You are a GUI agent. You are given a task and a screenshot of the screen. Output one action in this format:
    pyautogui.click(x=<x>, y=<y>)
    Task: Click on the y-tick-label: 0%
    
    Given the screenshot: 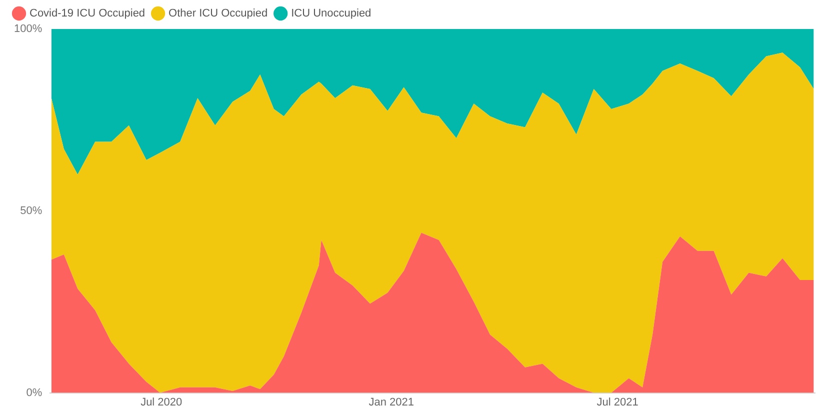 What is the action you would take?
    pyautogui.click(x=34, y=392)
    